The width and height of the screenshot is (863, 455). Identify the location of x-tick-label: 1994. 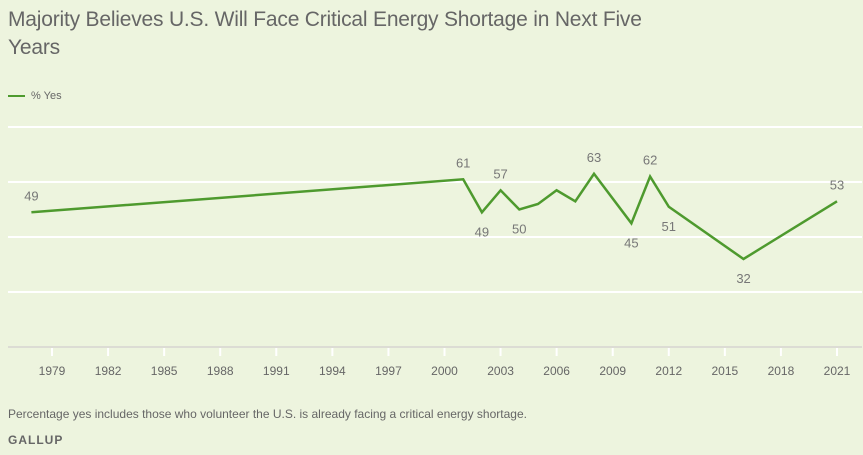
(332, 371).